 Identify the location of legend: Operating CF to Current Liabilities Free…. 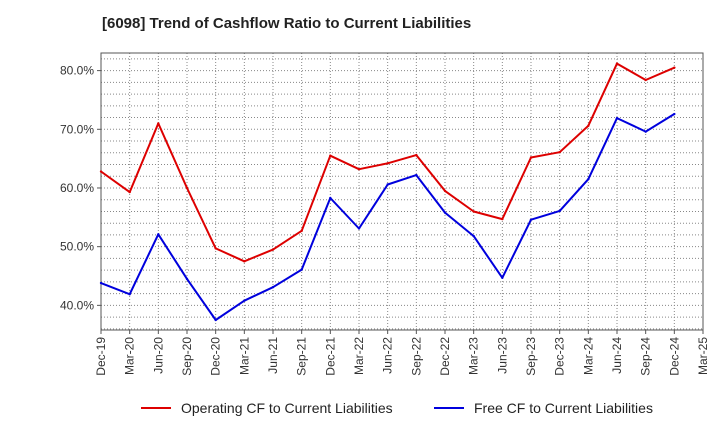
(360, 415).